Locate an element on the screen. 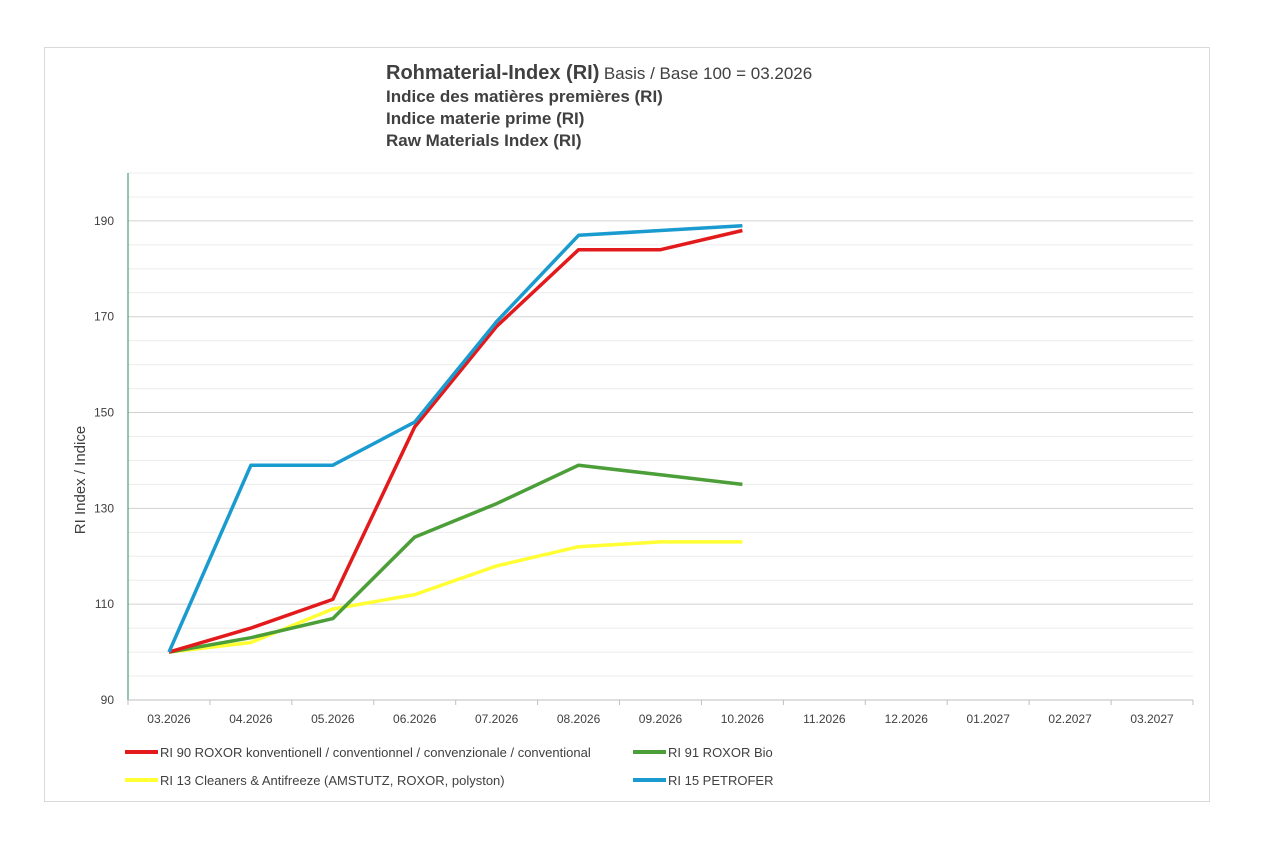 This screenshot has width=1262, height=868. chart-title: Rohmaterial-Index (RI) is located at coordinates (493, 73).